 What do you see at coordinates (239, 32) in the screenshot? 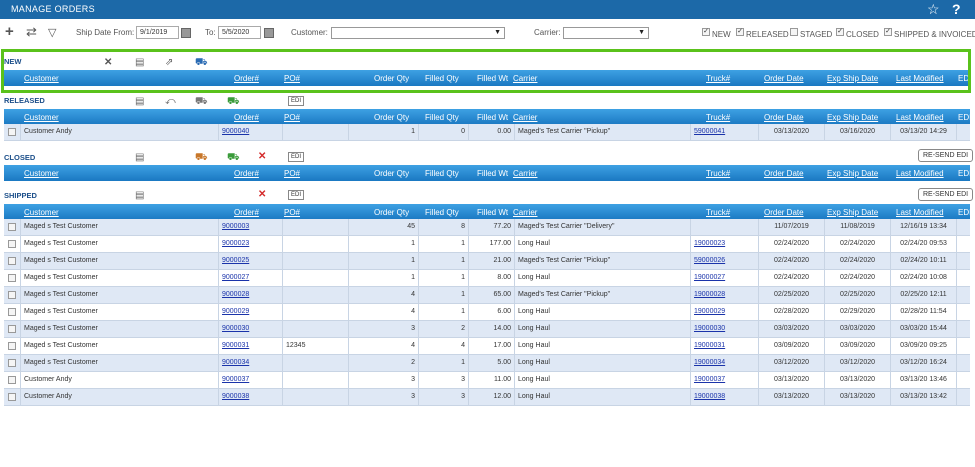
I see `ship-date-to-input: 5/5/2020` at bounding box center [239, 32].